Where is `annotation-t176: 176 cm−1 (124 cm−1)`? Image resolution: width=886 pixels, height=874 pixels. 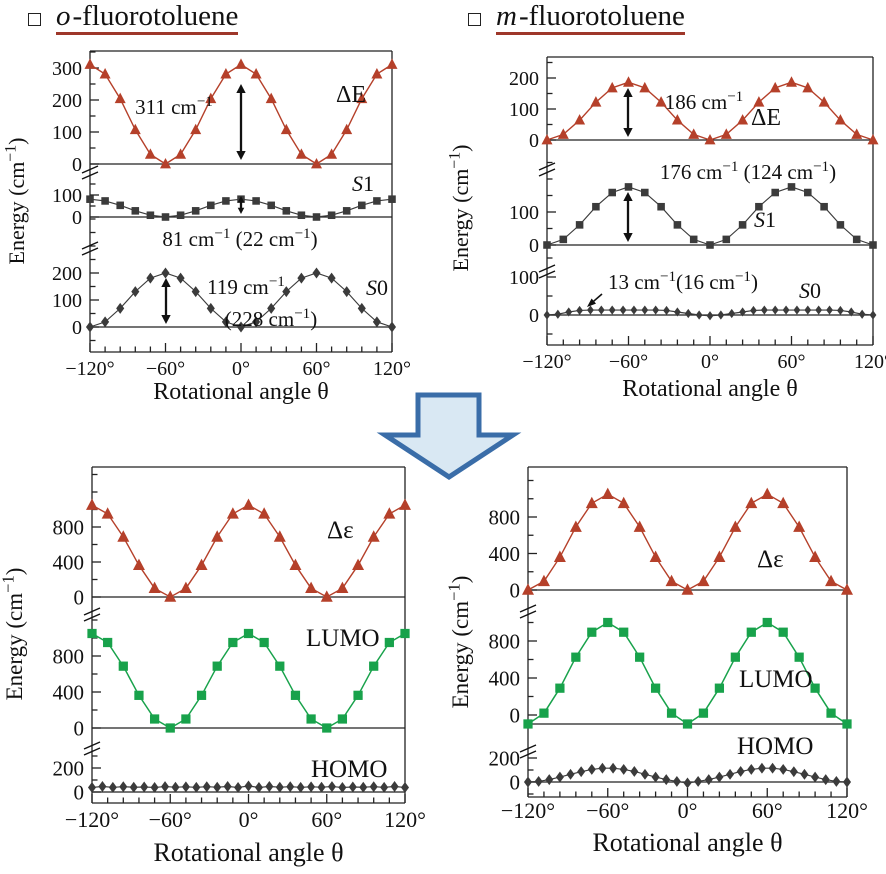
annotation-t176: 176 cm−1 (124 cm−1) is located at coordinates (748, 171).